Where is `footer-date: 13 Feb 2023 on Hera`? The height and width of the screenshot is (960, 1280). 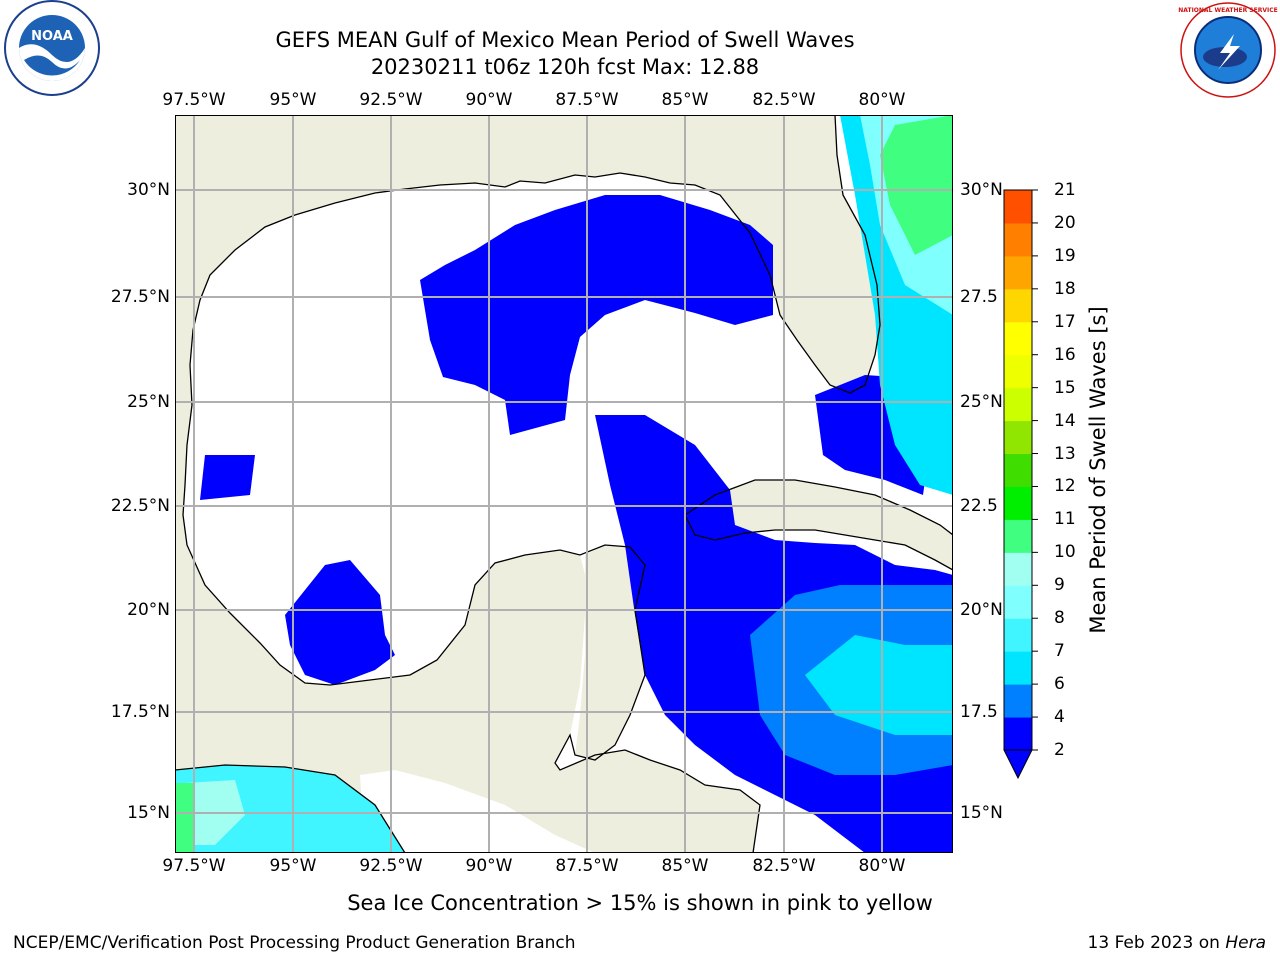
footer-date: 13 Feb 2023 on Hera is located at coordinates (1177, 943).